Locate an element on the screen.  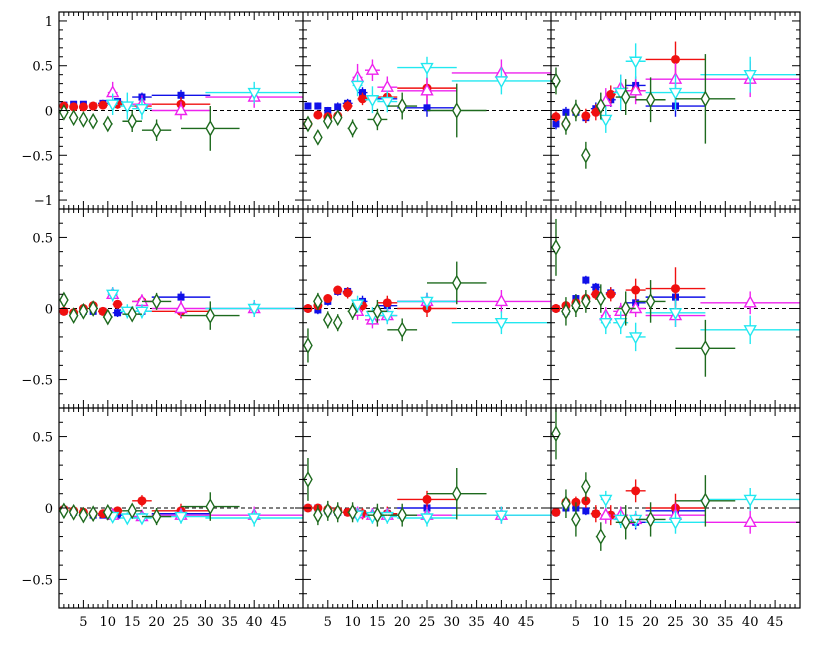
panel-r2-c1 is located at coordinates (427, 507).